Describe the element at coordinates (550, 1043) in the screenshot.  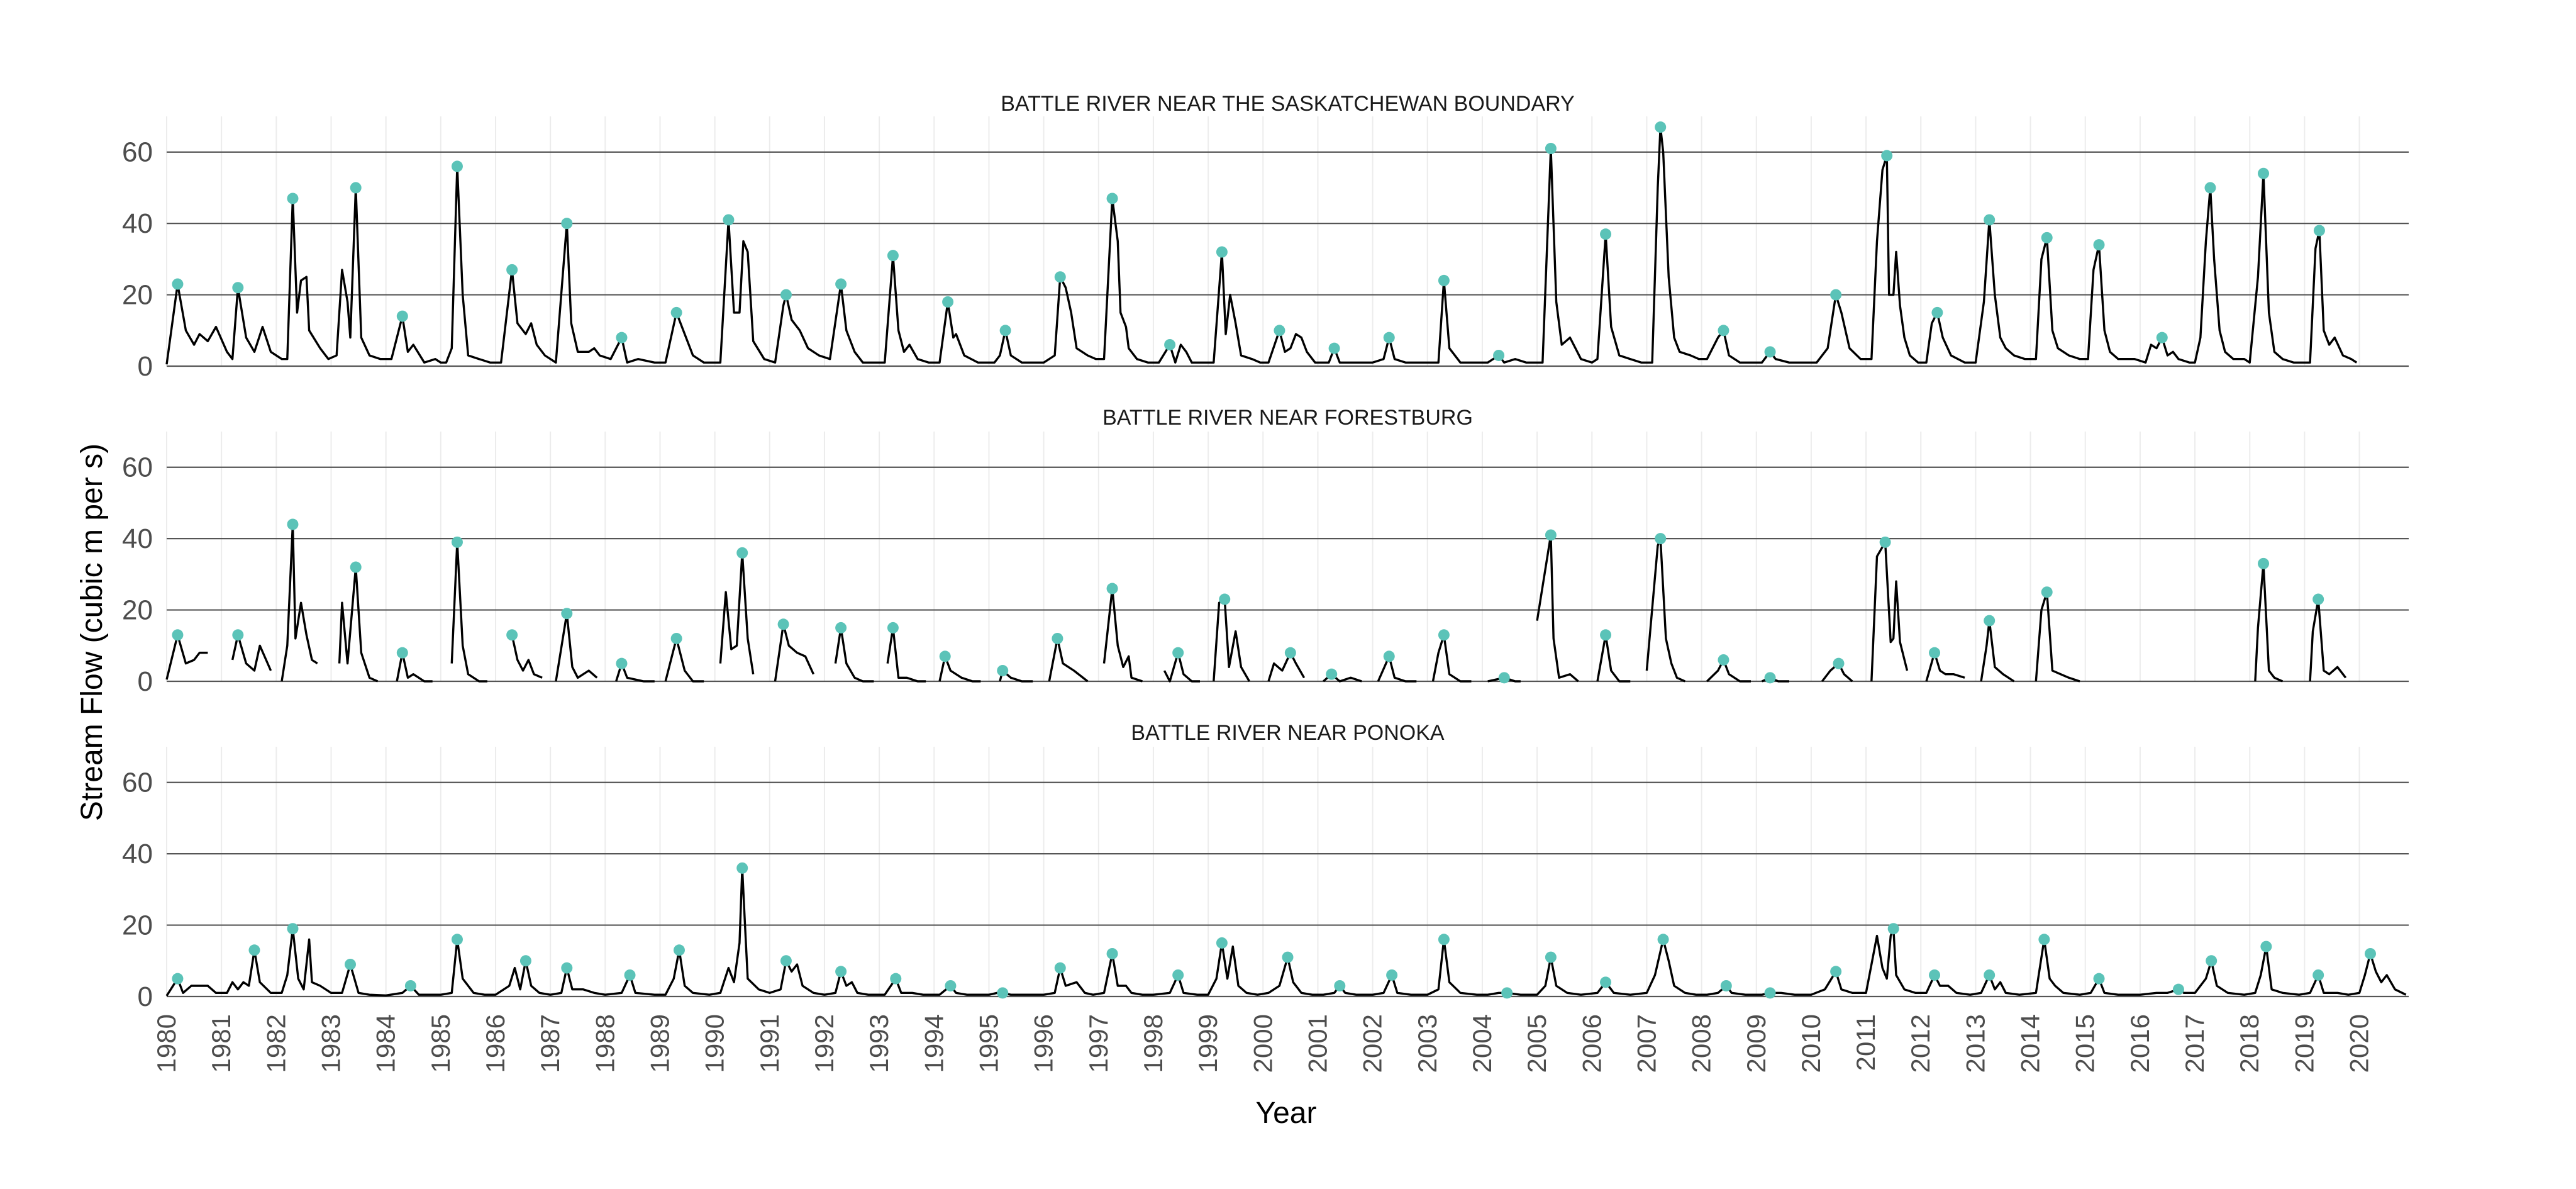
I see `x-tick-label: 1987` at that location.